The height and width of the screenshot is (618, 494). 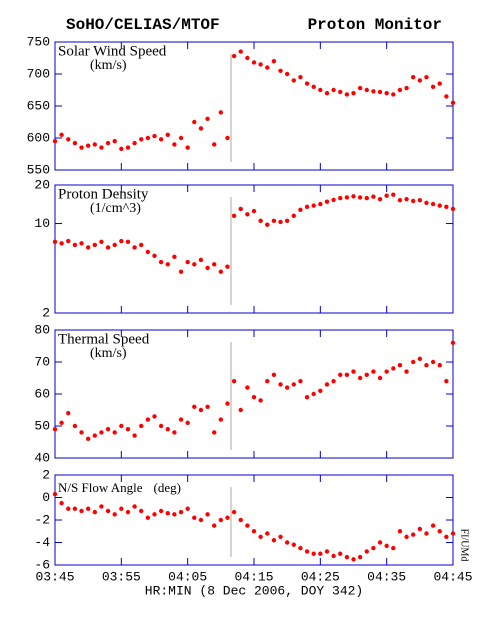 What do you see at coordinates (254, 590) in the screenshot?
I see `x-axis-label: HR:MIN (8 Dec 2006, DOY 342)` at bounding box center [254, 590].